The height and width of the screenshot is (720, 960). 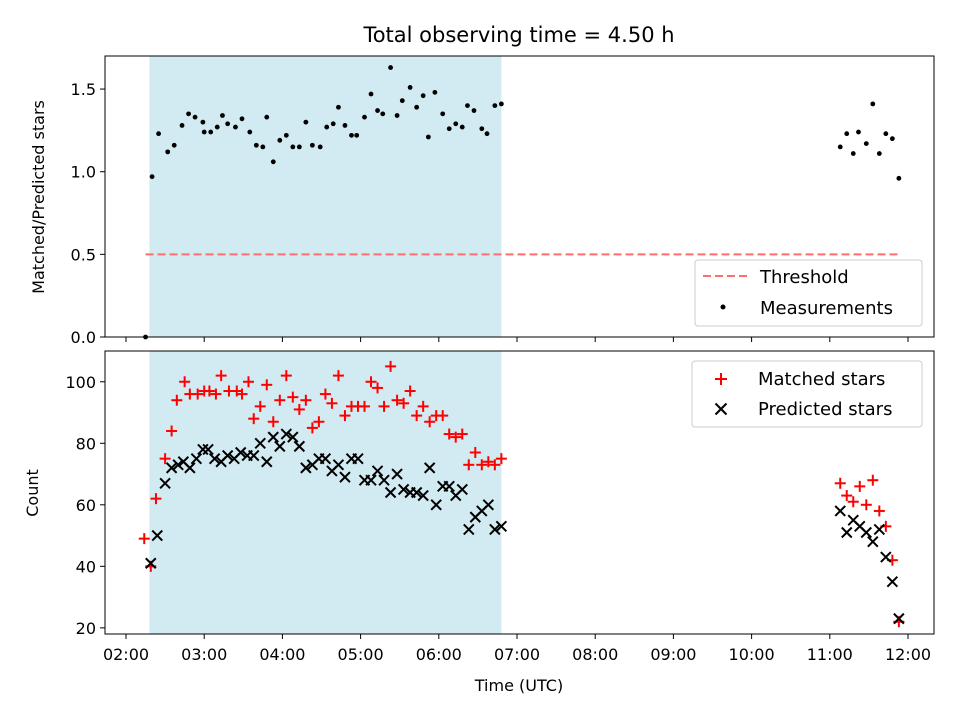 I want to click on bottom-y-axis-label: Count, so click(x=32, y=493).